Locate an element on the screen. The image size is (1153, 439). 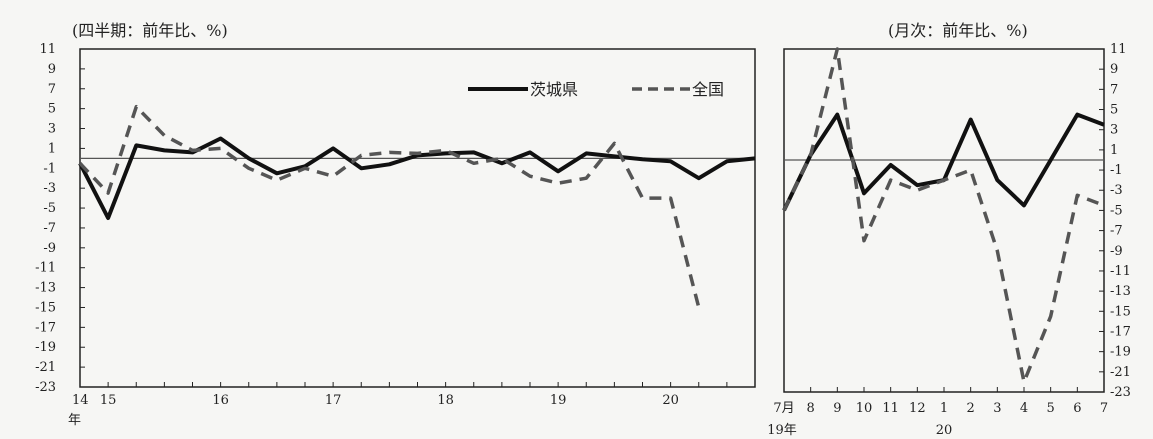
monthly-x-tick: 7 is located at coordinates (1104, 408).